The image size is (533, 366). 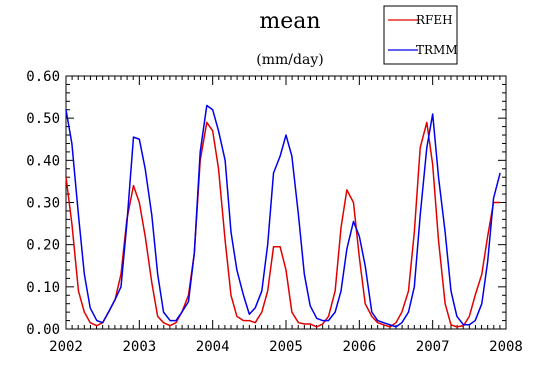 I want to click on legend-box, so click(x=420, y=35).